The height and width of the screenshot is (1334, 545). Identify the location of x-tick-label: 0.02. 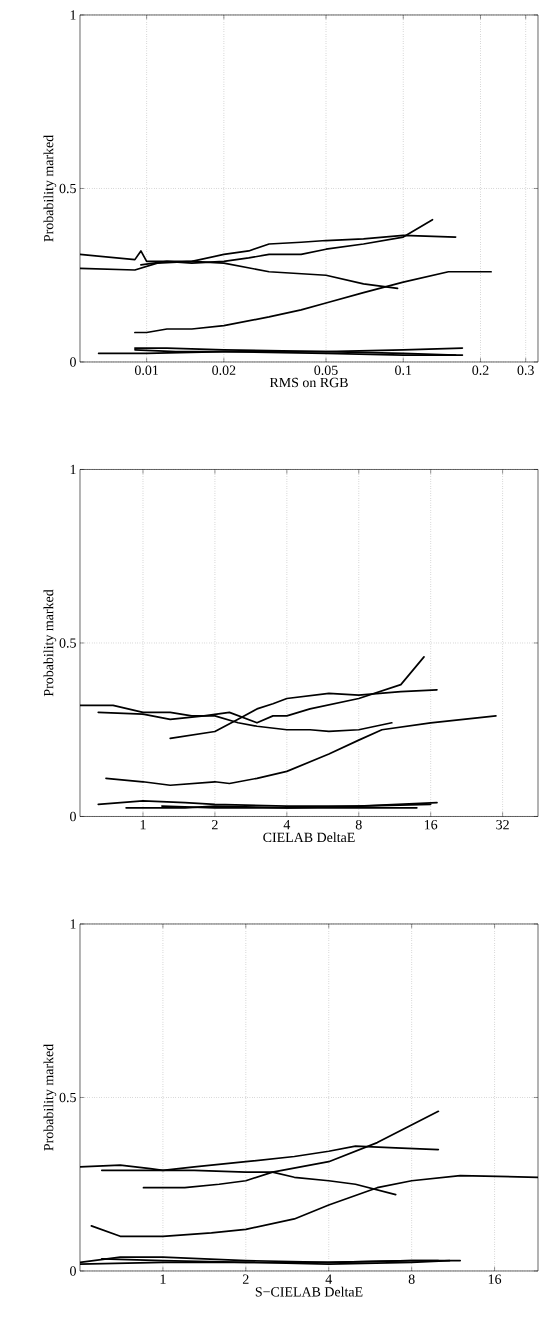
(224, 370).